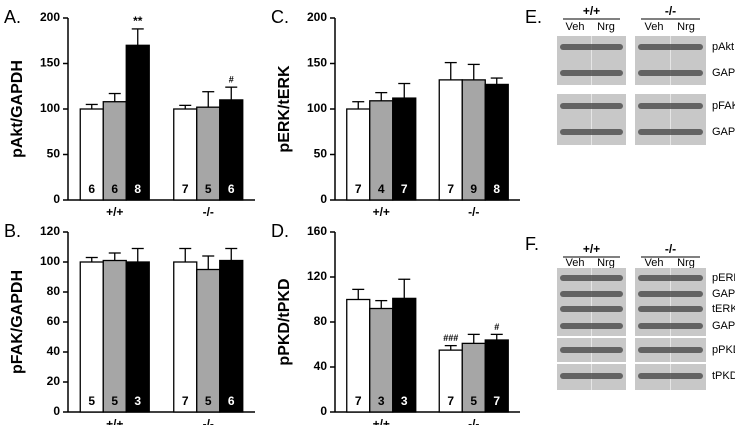  I want to click on row-label: tPKD, so click(723, 376).